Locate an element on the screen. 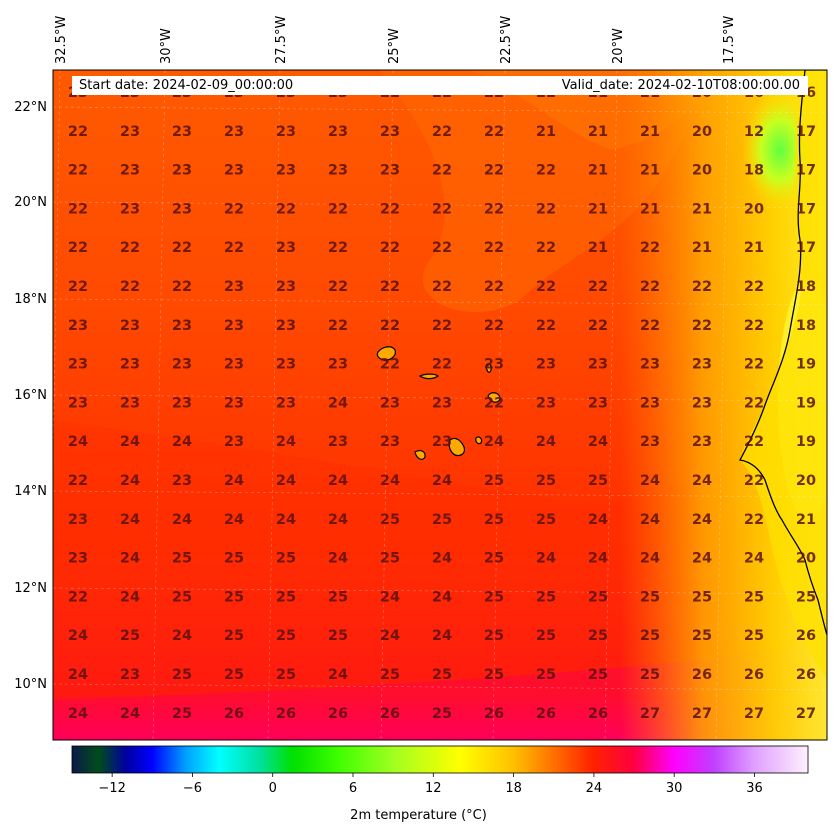 Image resolution: width=837 pixels, height=837 pixels. longitude-label: 20°W is located at coordinates (618, 46).